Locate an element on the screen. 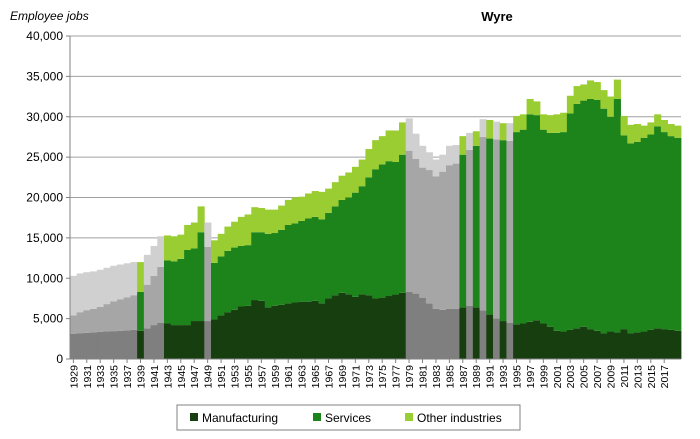  bar-other-1995 is located at coordinates (517, 124).